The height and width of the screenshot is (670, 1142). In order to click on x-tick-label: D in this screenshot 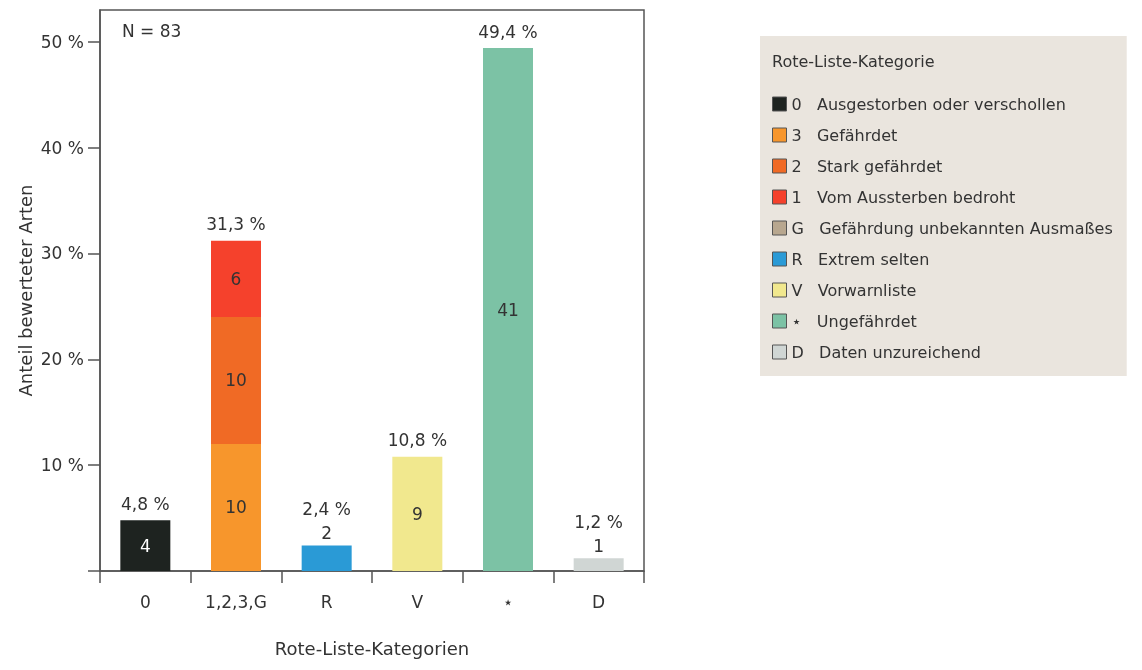, I will do `click(599, 601)`.